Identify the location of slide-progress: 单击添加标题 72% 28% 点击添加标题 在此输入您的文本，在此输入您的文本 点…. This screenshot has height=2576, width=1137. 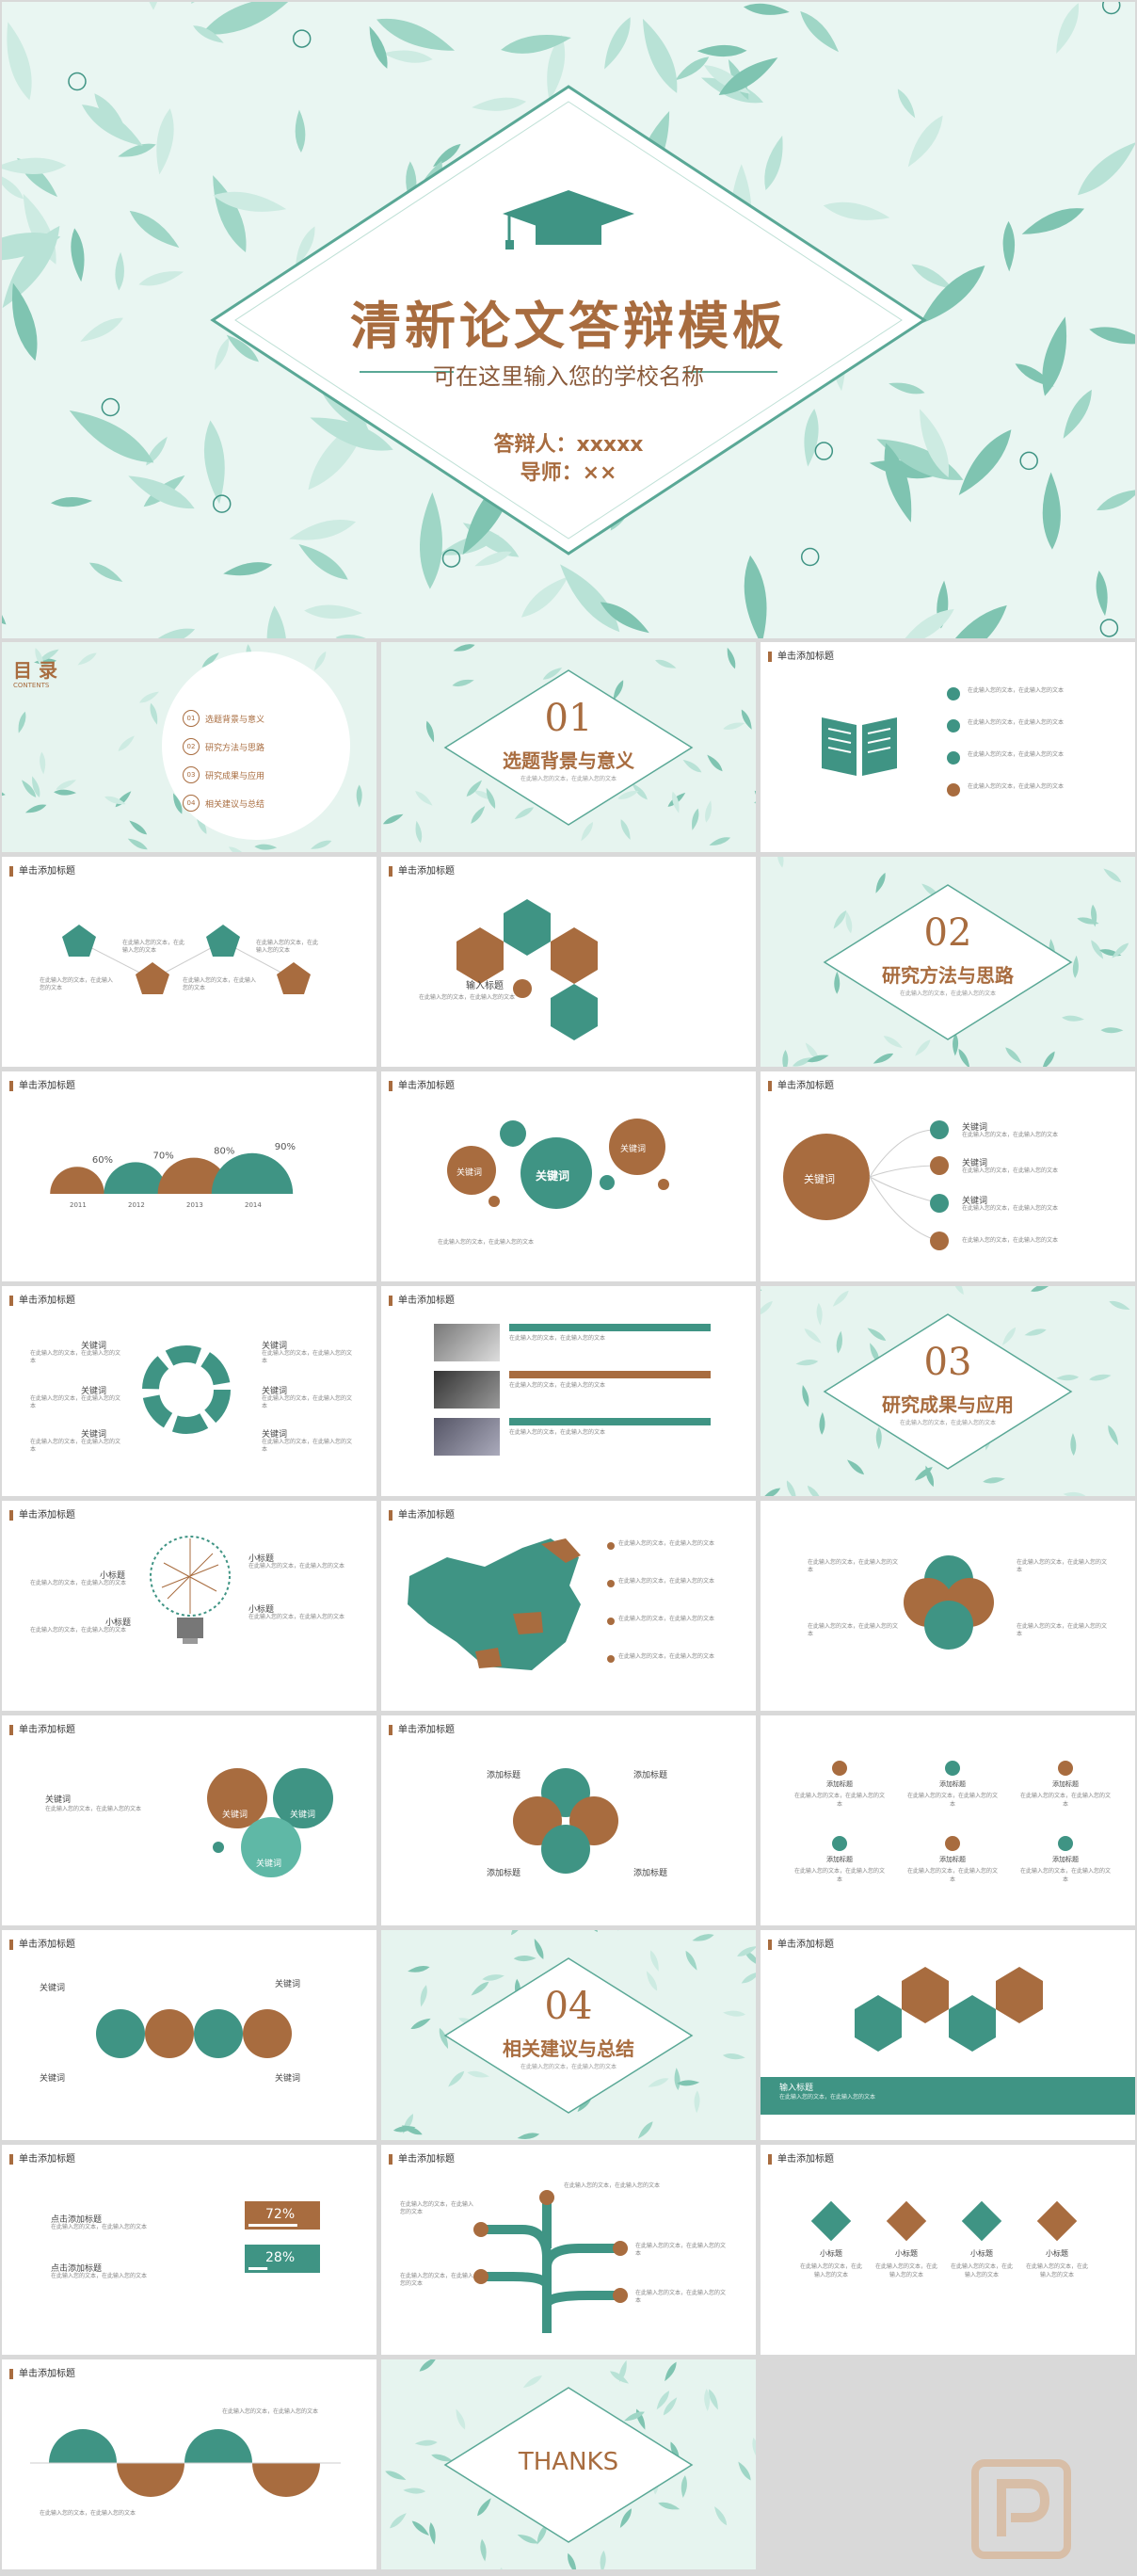
(189, 2250).